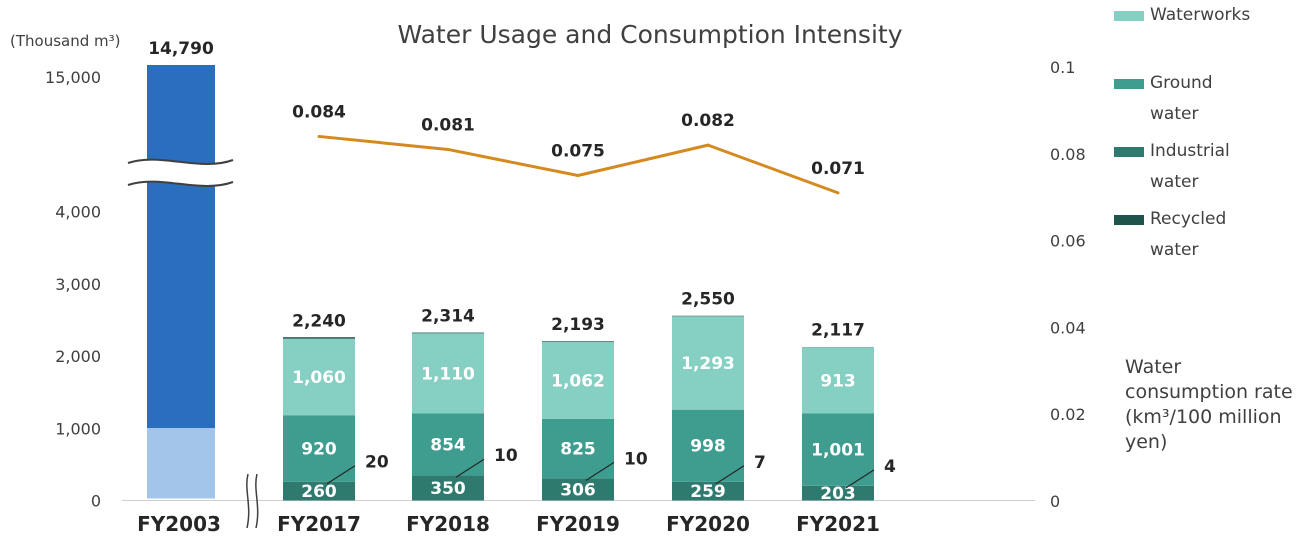 The width and height of the screenshot is (1304, 546). I want to click on y2-tick-label: 0.06, so click(1068, 241).